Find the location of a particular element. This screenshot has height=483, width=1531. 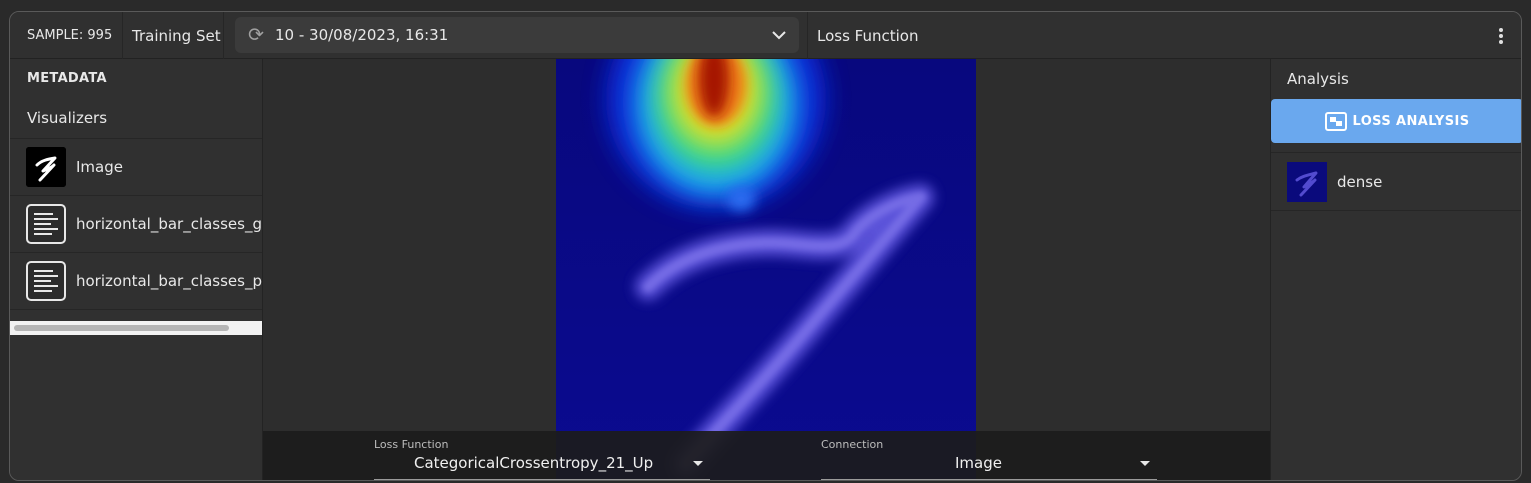

analysis-item-dense: dense is located at coordinates (1396, 182).